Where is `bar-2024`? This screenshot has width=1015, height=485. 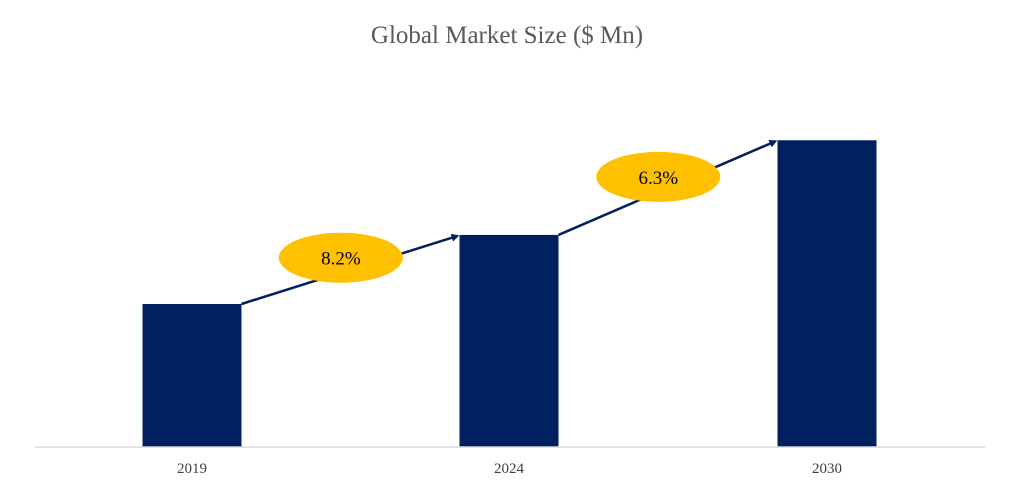 bar-2024 is located at coordinates (509, 340).